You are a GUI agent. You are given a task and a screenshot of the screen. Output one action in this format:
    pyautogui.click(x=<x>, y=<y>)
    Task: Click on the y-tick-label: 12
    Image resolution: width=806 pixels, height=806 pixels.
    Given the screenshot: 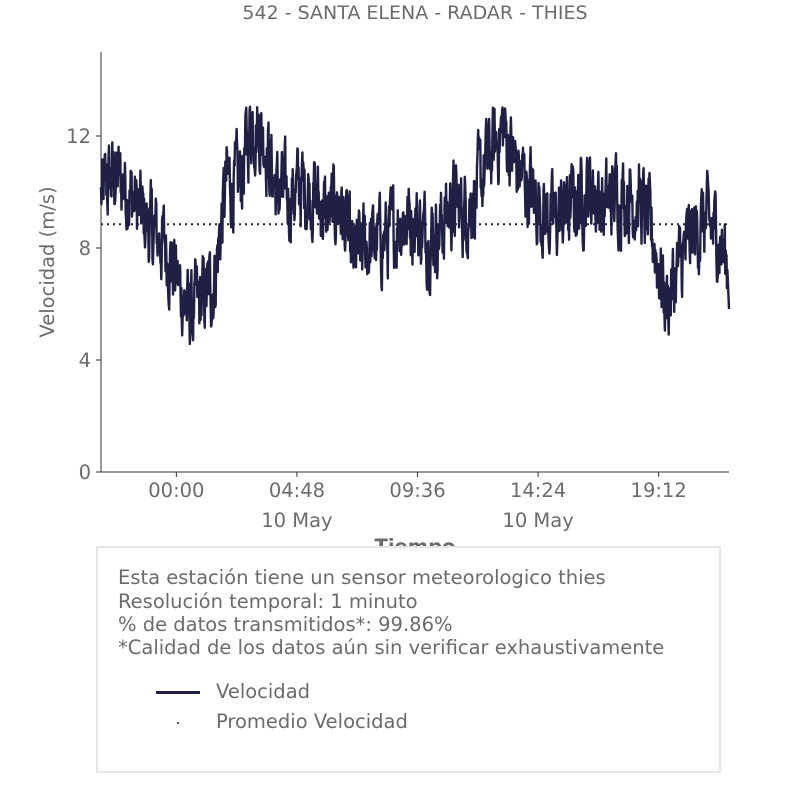 What is the action you would take?
    pyautogui.click(x=78, y=136)
    